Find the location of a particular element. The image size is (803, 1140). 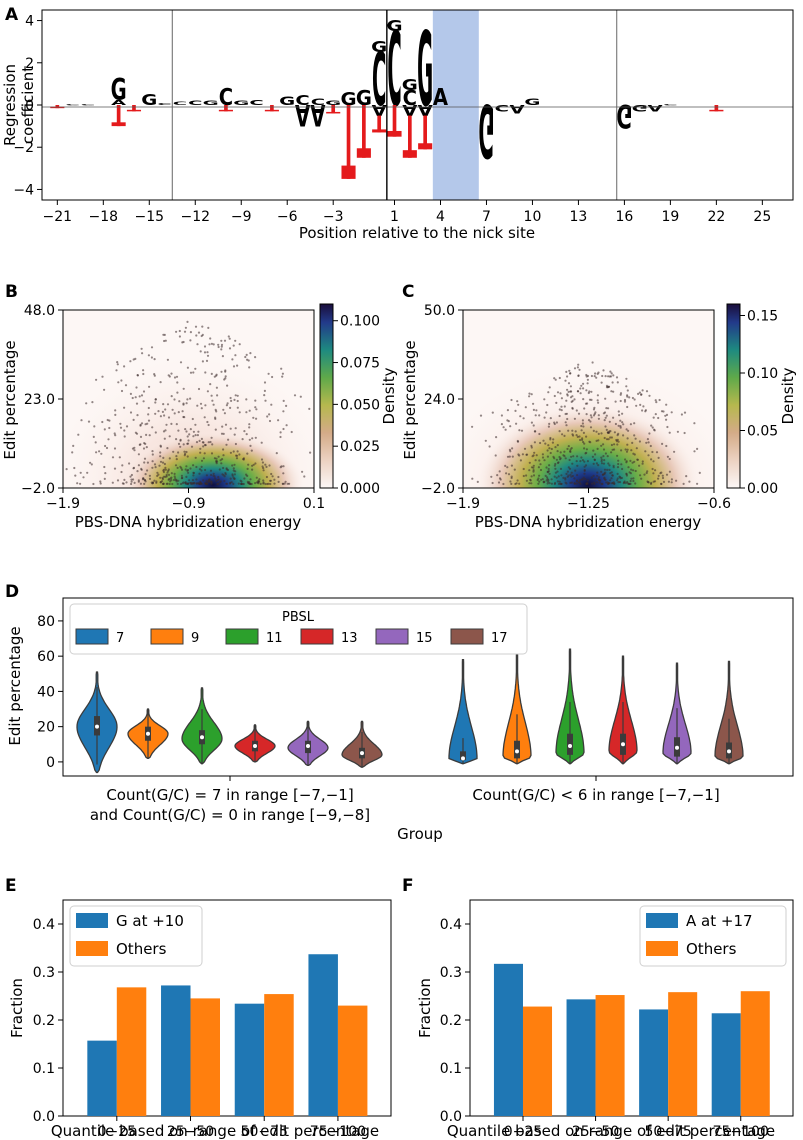

legend-label-others: Others is located at coordinates (141, 949).